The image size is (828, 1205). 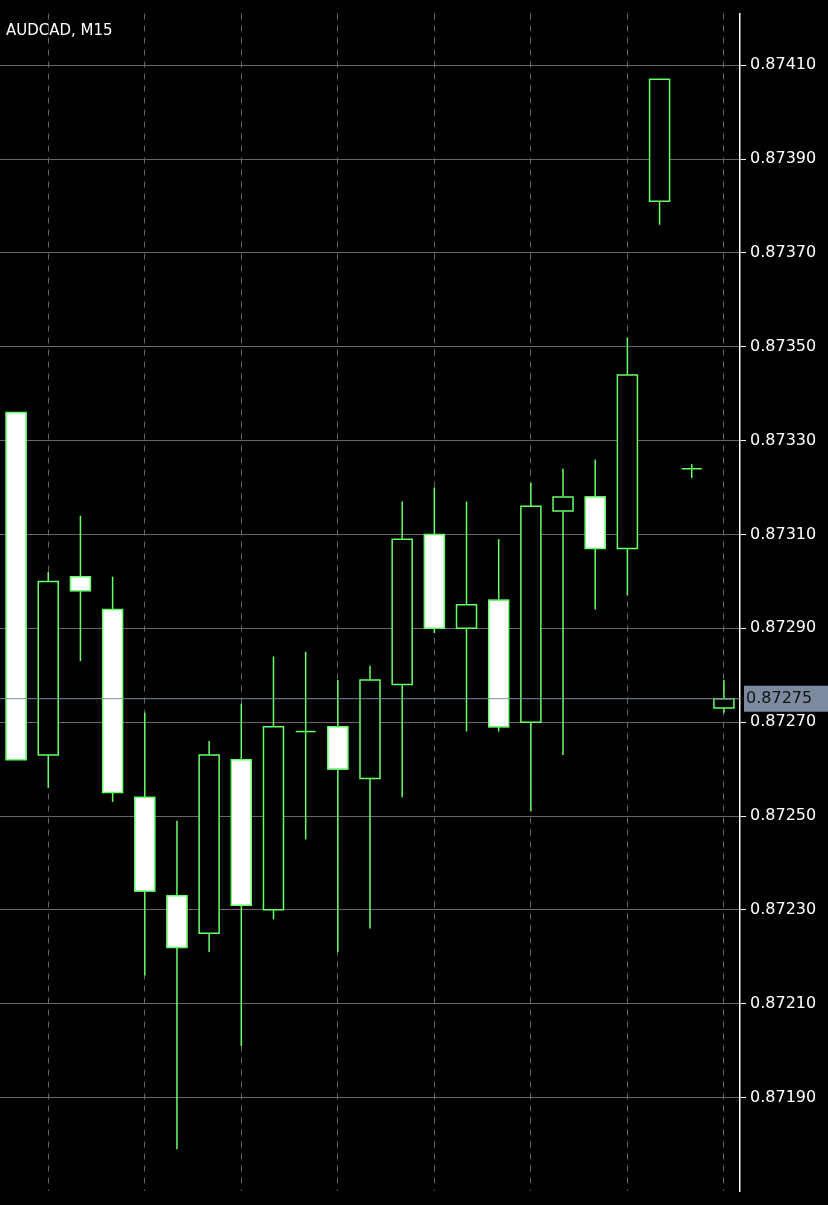 I want to click on y-tick-label: 0.87210, so click(x=783, y=1002).